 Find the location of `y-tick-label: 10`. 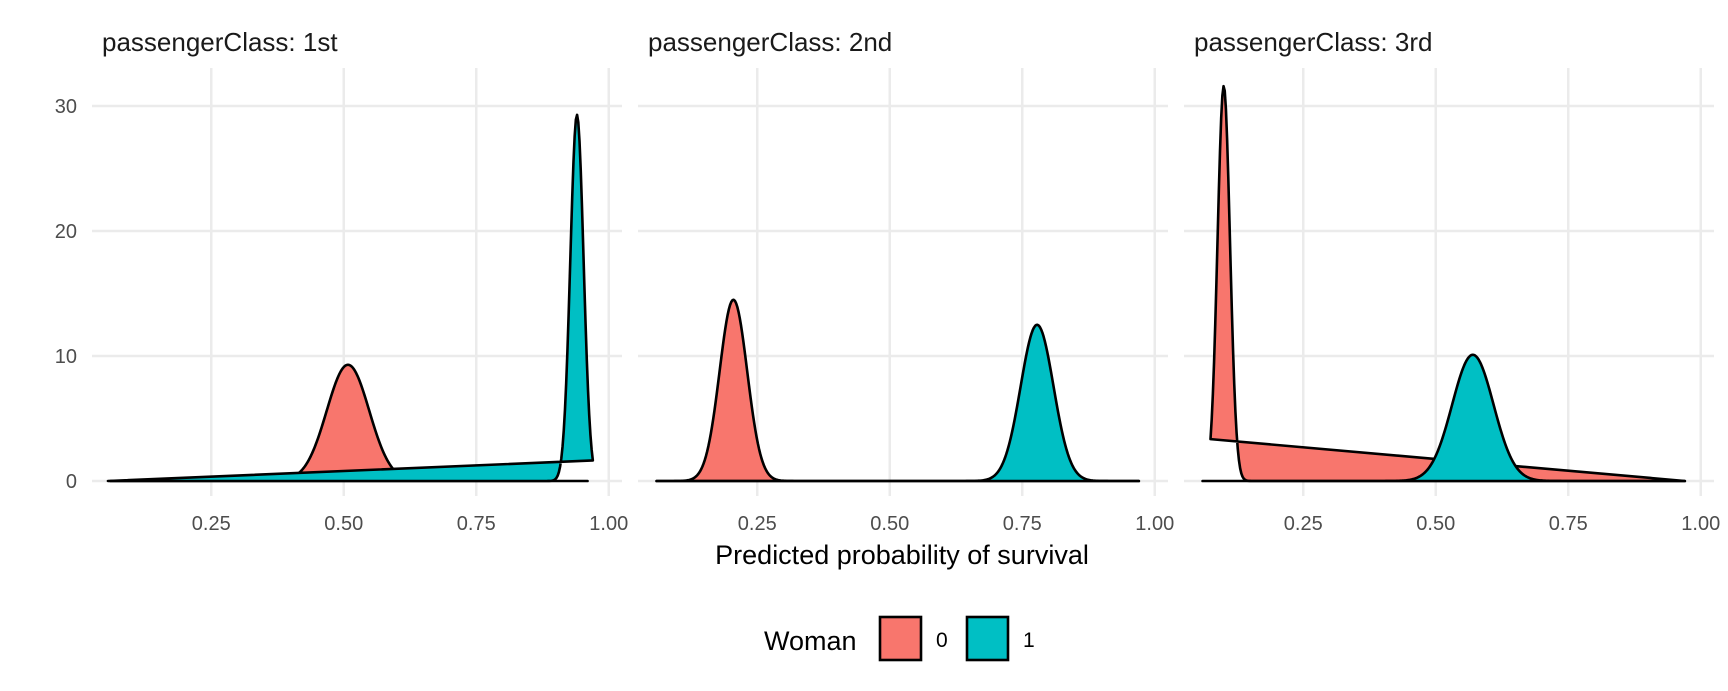

y-tick-label: 10 is located at coordinates (66, 357).